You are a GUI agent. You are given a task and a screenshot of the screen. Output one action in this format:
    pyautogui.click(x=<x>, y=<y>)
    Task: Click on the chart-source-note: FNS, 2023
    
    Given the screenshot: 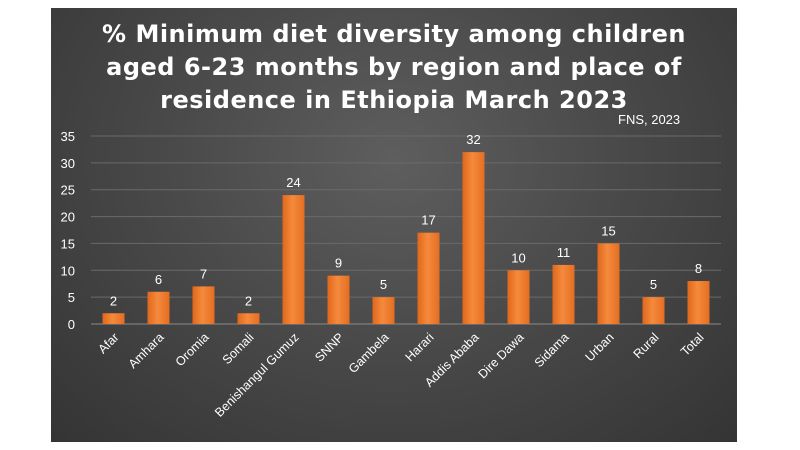 What is the action you would take?
    pyautogui.click(x=649, y=119)
    